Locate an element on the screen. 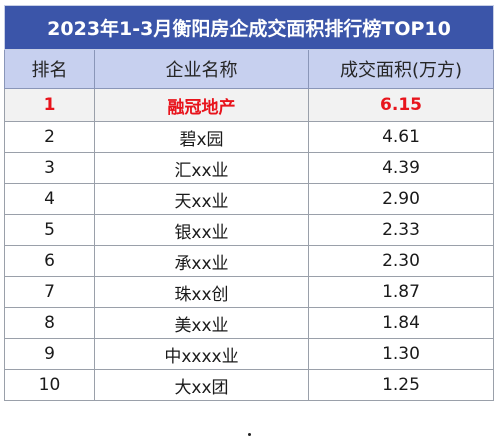 The height and width of the screenshot is (442, 500). area-cell: 1.30 is located at coordinates (401, 354).